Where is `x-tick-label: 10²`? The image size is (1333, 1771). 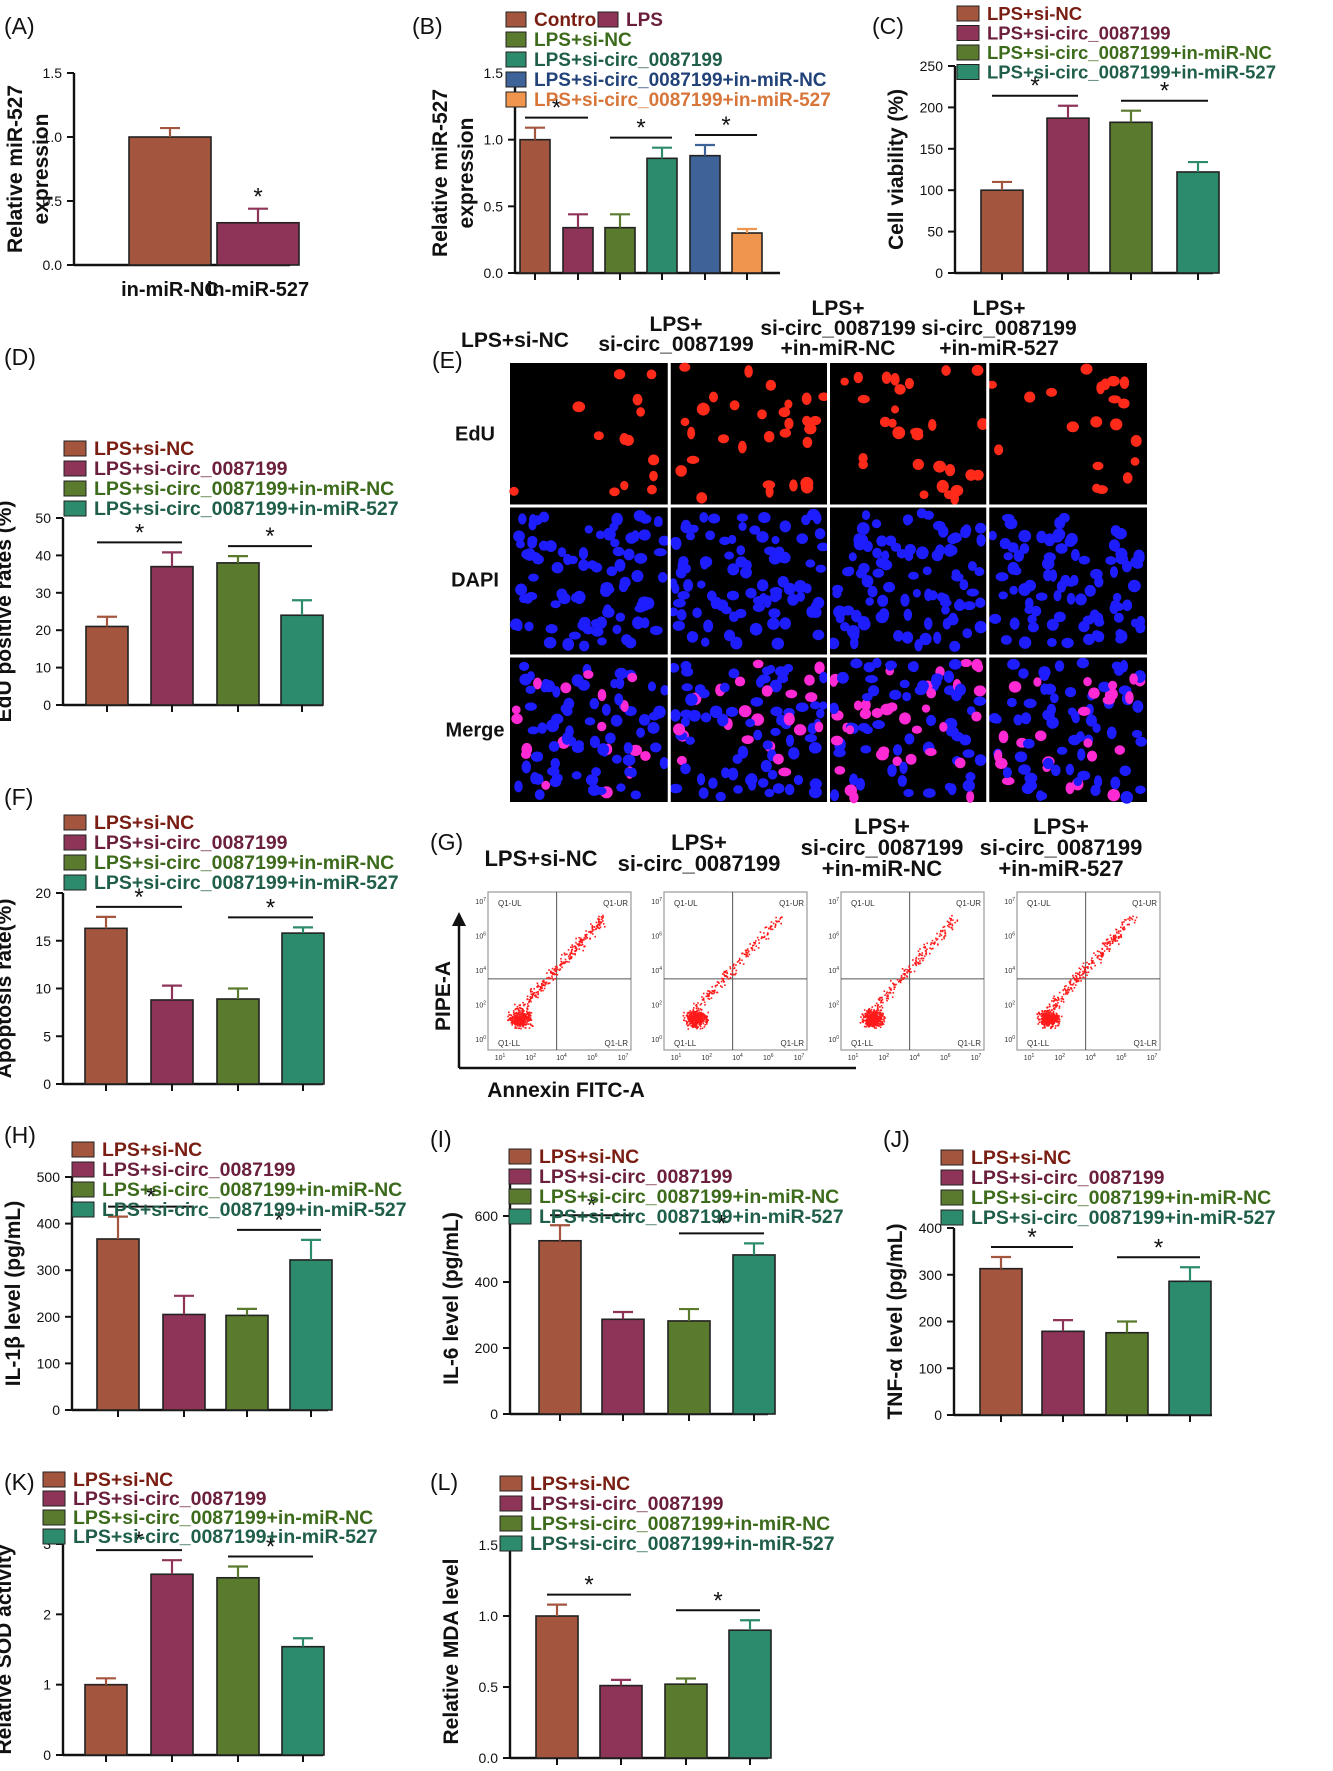 x-tick-label: 10² is located at coordinates (1059, 1057).